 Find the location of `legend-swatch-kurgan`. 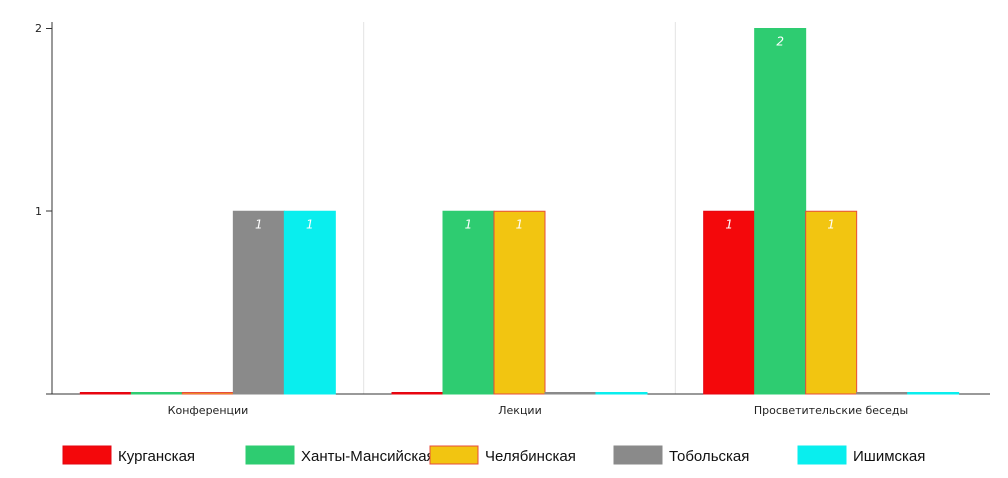

legend-swatch-kurgan is located at coordinates (87, 455).